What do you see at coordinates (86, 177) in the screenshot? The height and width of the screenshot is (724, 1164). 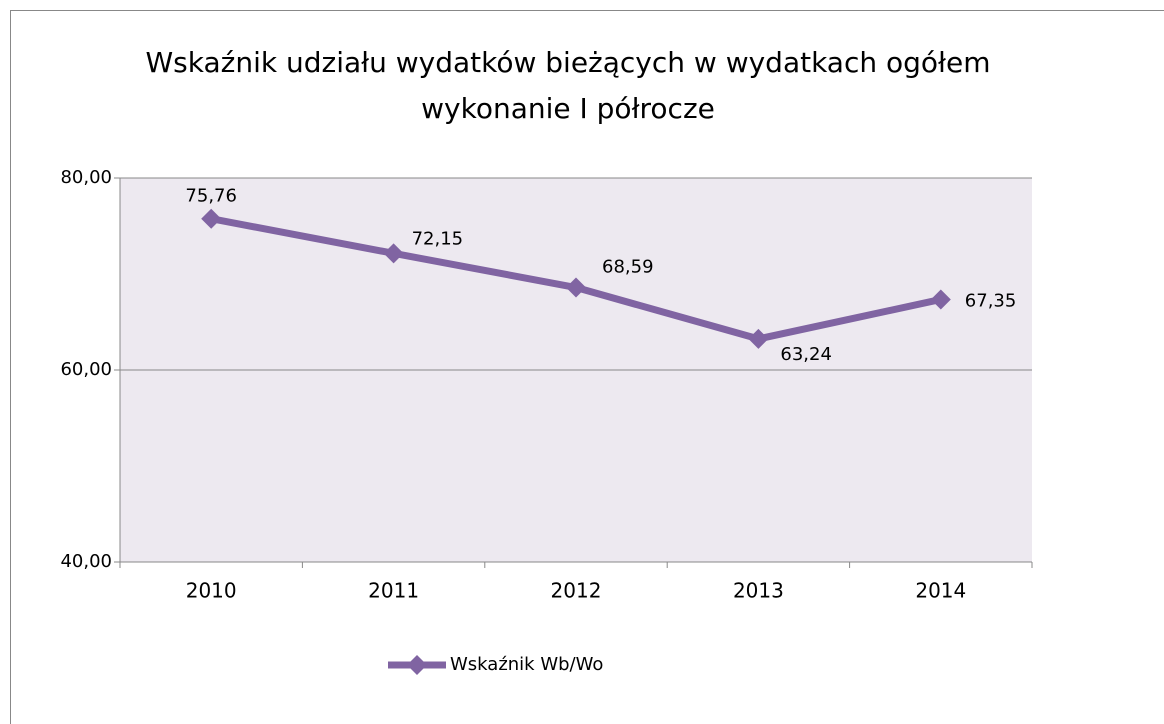 I see `y-tick-label: 80,00` at bounding box center [86, 177].